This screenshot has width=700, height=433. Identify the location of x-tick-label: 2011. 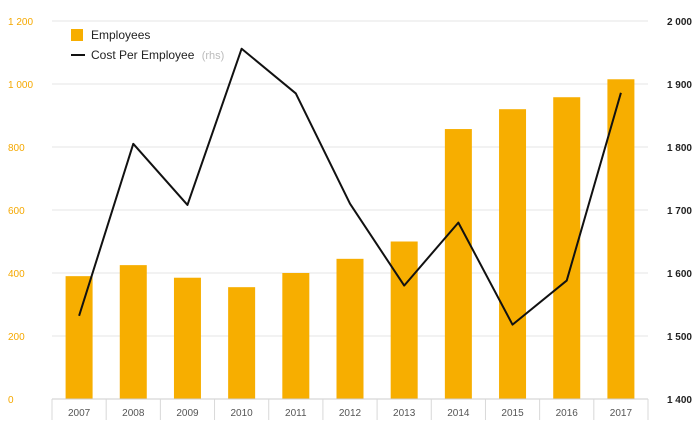
(296, 413).